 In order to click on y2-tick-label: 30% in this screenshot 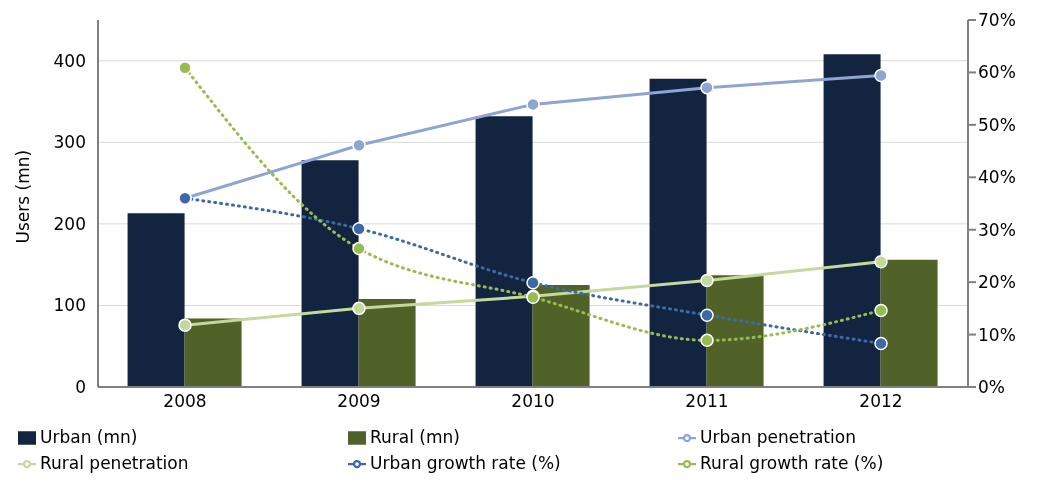, I will do `click(997, 229)`.